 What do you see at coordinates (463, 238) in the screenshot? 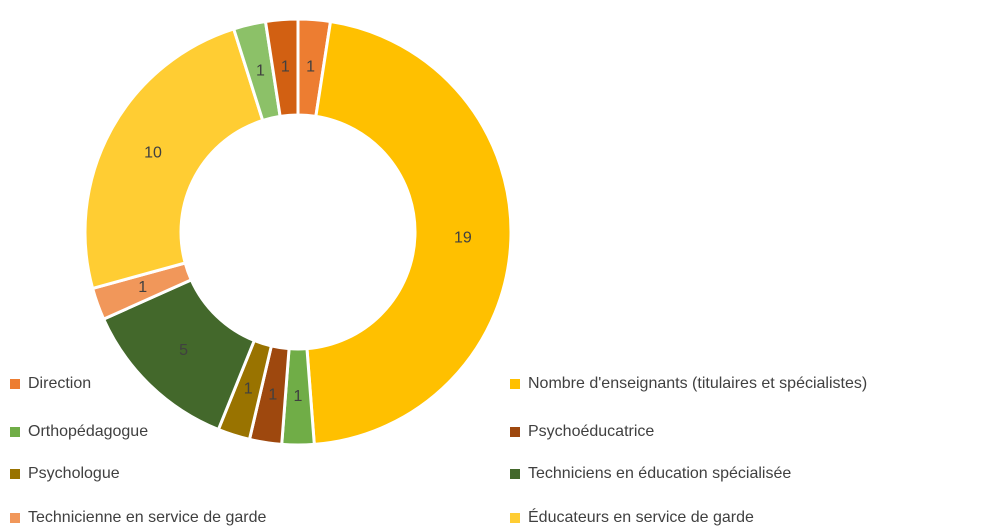
I see `data-label: 19` at bounding box center [463, 238].